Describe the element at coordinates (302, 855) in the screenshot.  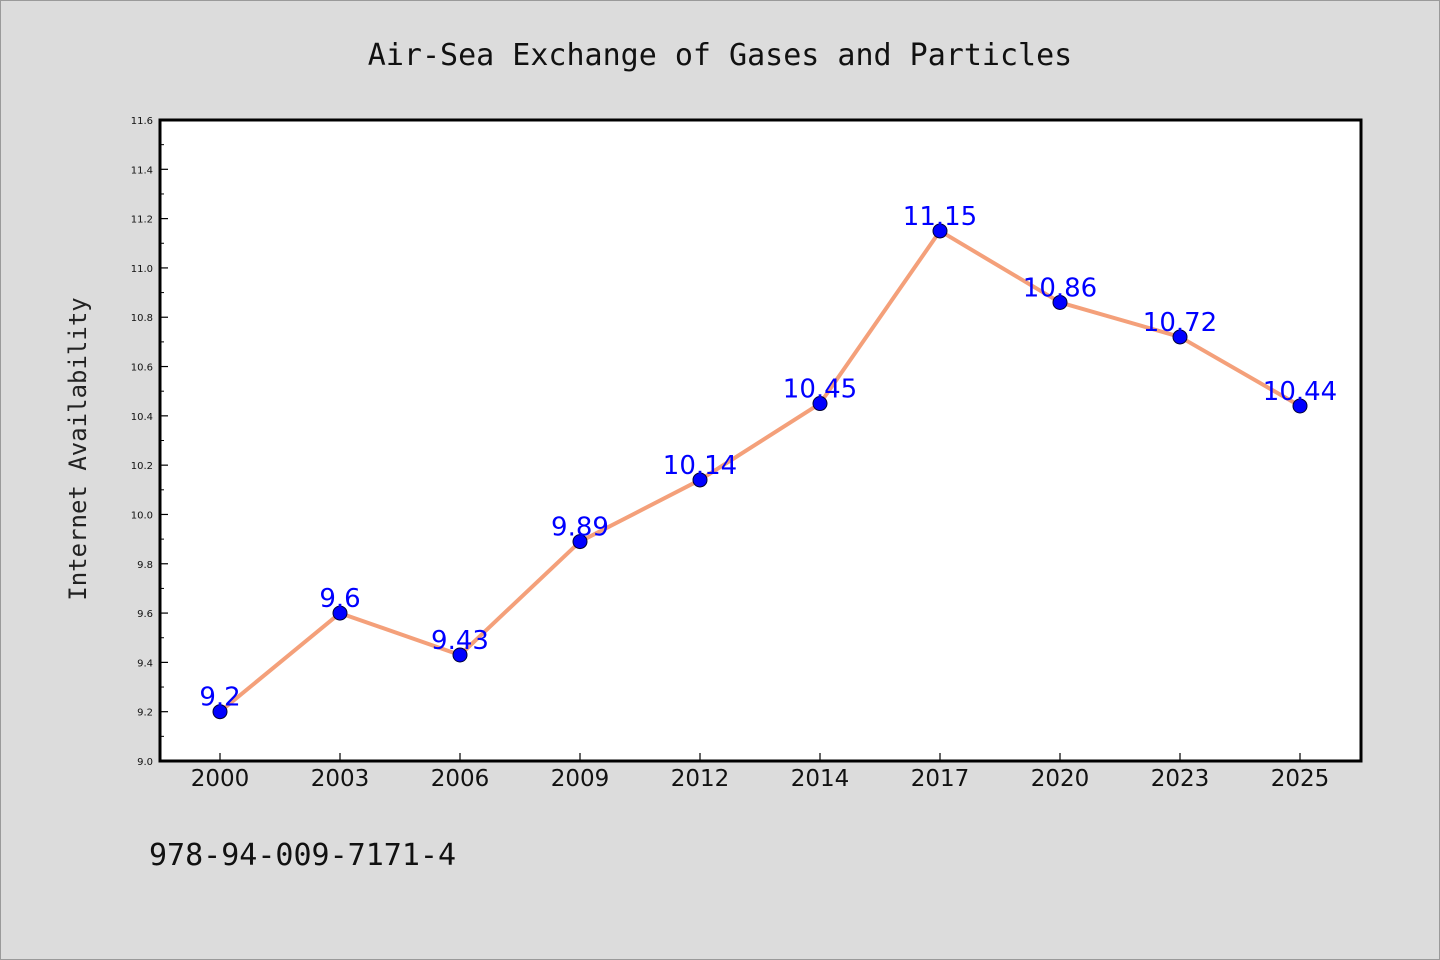
I see `isbn-text: 978-94-009-7171-4` at that location.